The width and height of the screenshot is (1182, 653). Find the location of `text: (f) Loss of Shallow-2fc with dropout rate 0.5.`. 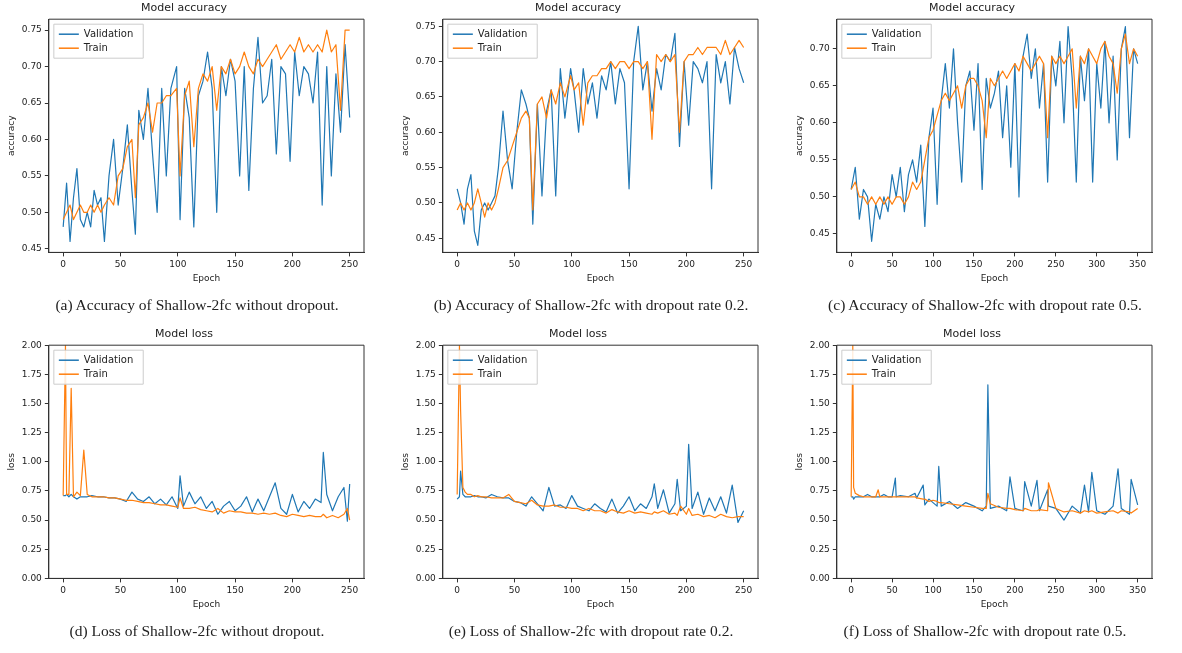

text: (f) Loss of Shallow-2fc with dropout rate 0.5. is located at coordinates (985, 631).